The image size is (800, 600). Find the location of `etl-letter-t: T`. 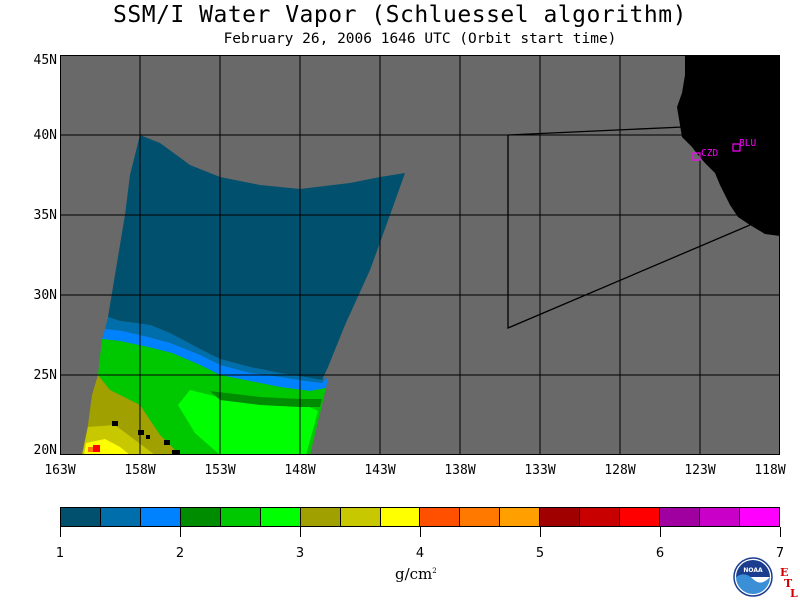

etl-letter-t: T is located at coordinates (788, 583).